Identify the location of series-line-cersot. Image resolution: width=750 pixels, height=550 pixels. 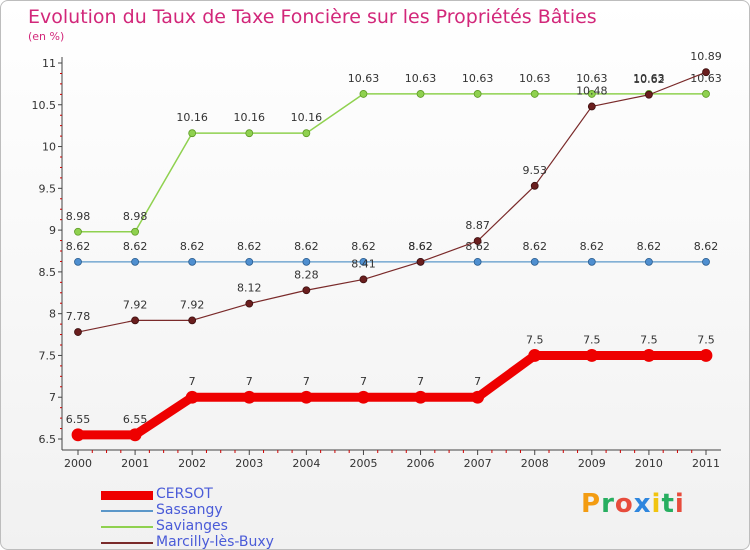
(392, 395).